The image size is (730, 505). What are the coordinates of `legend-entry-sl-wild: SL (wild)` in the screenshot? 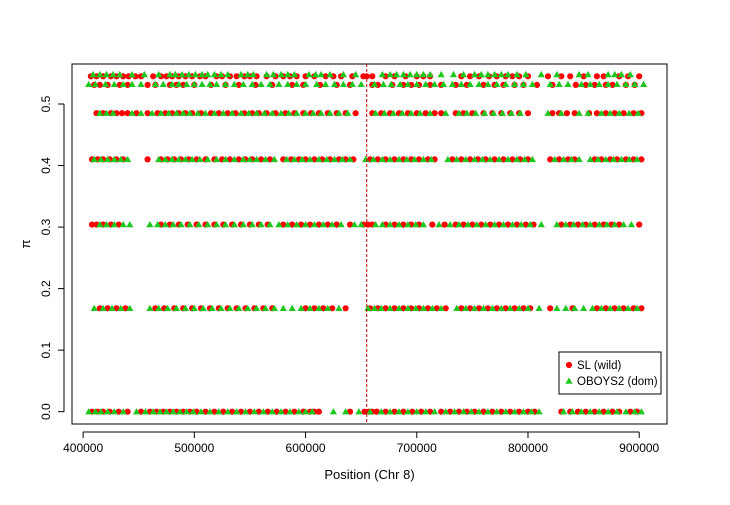 It's located at (593, 366).